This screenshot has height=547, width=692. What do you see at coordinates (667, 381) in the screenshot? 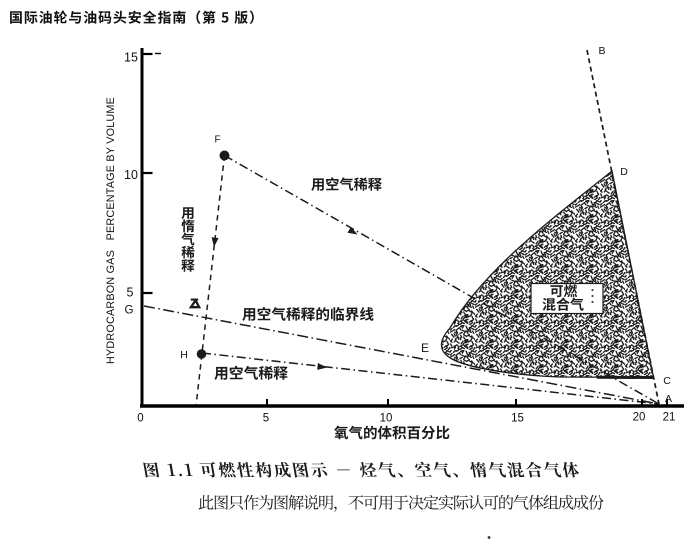
I see `svg-text: C` at bounding box center [667, 381].